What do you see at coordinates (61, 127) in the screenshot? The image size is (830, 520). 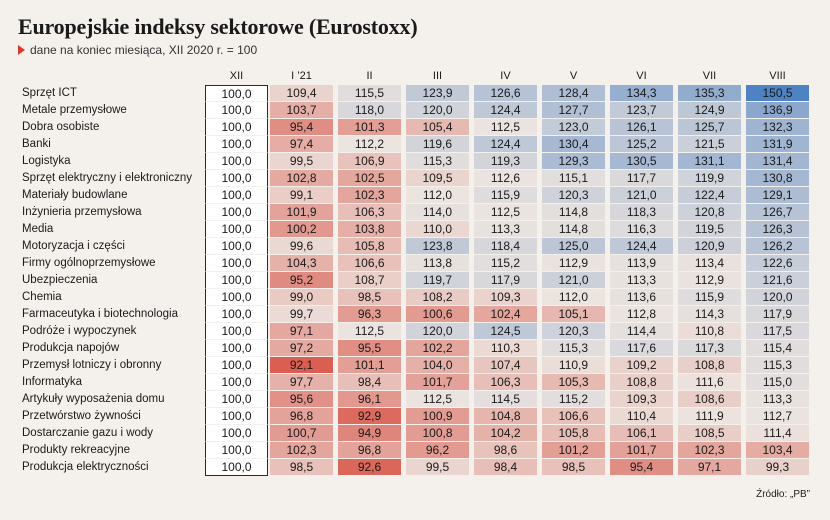 I see `row-label: Dobra osobiste` at bounding box center [61, 127].